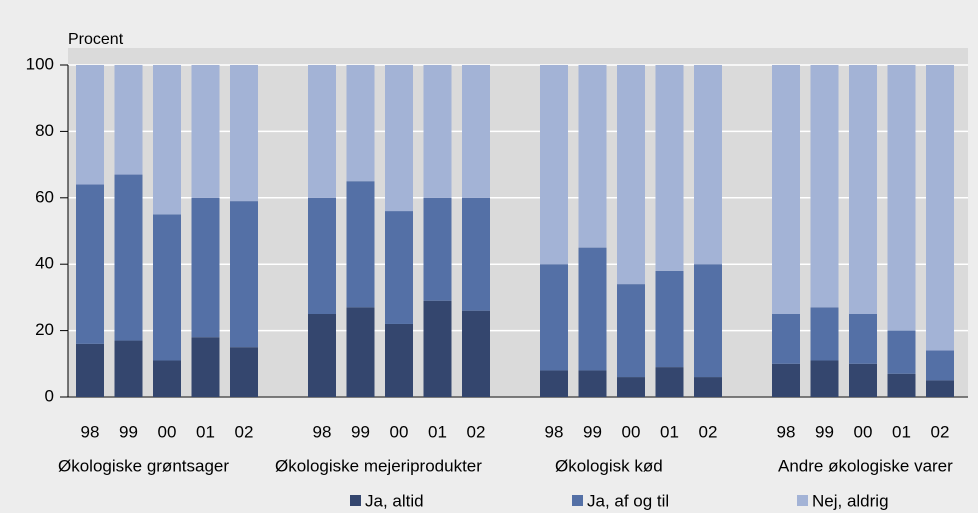 This screenshot has height=513, width=978. Describe the element at coordinates (850, 500) in the screenshot. I see `legend-label: Nej, aldrig` at that location.